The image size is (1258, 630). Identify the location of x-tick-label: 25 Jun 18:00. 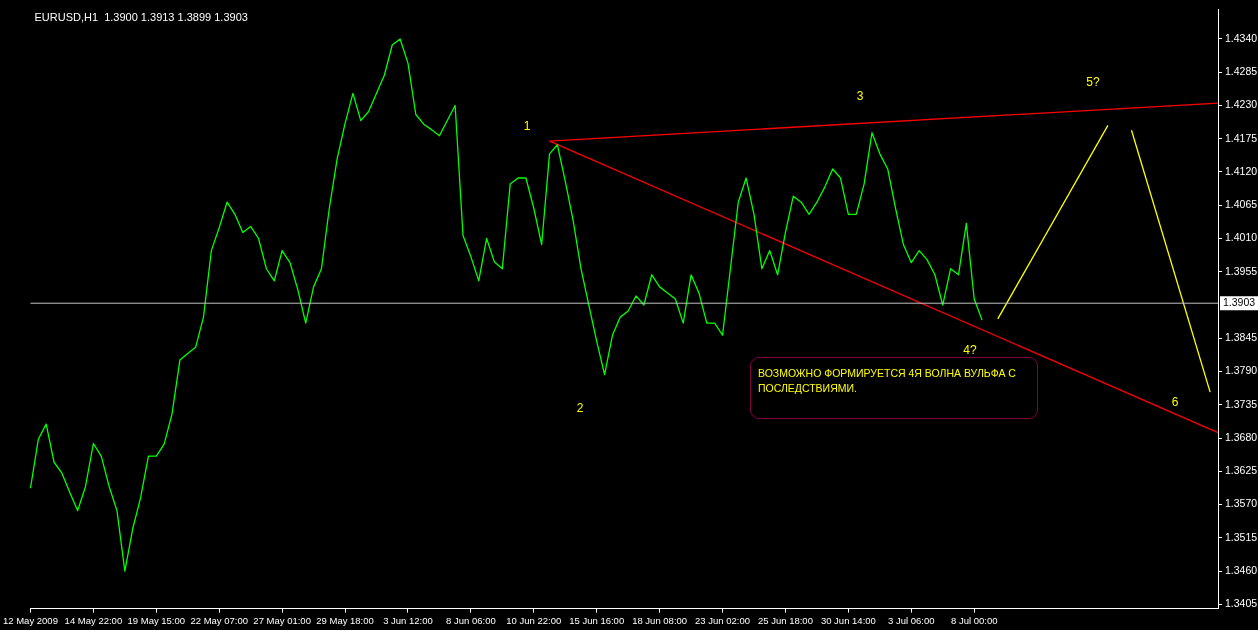
(785, 620).